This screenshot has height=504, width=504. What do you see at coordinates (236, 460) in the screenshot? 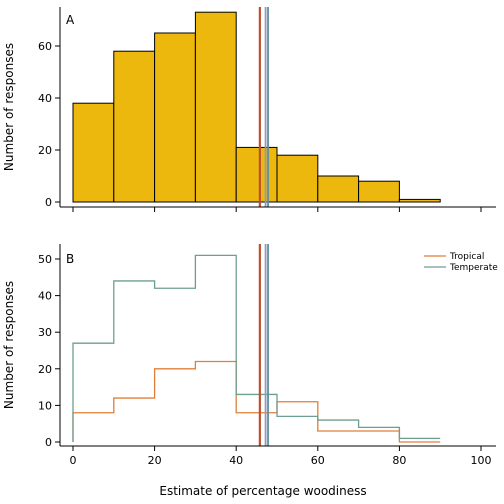
I see `x-tick-label: 40` at bounding box center [236, 460].